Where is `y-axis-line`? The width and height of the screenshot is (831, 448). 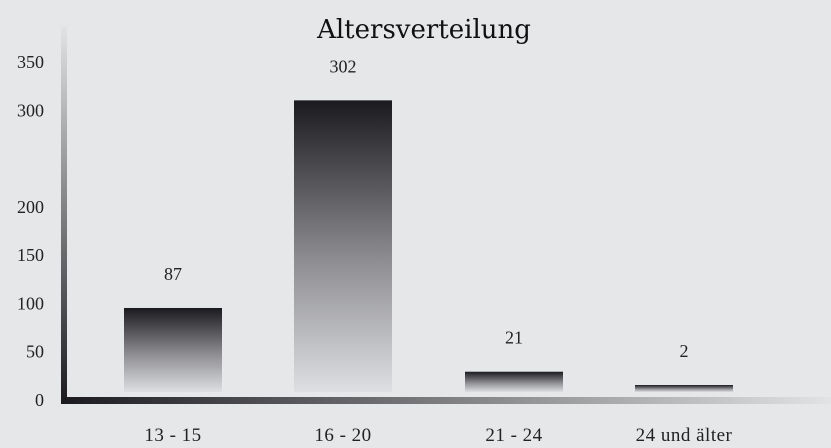 y-axis-line is located at coordinates (64, 215).